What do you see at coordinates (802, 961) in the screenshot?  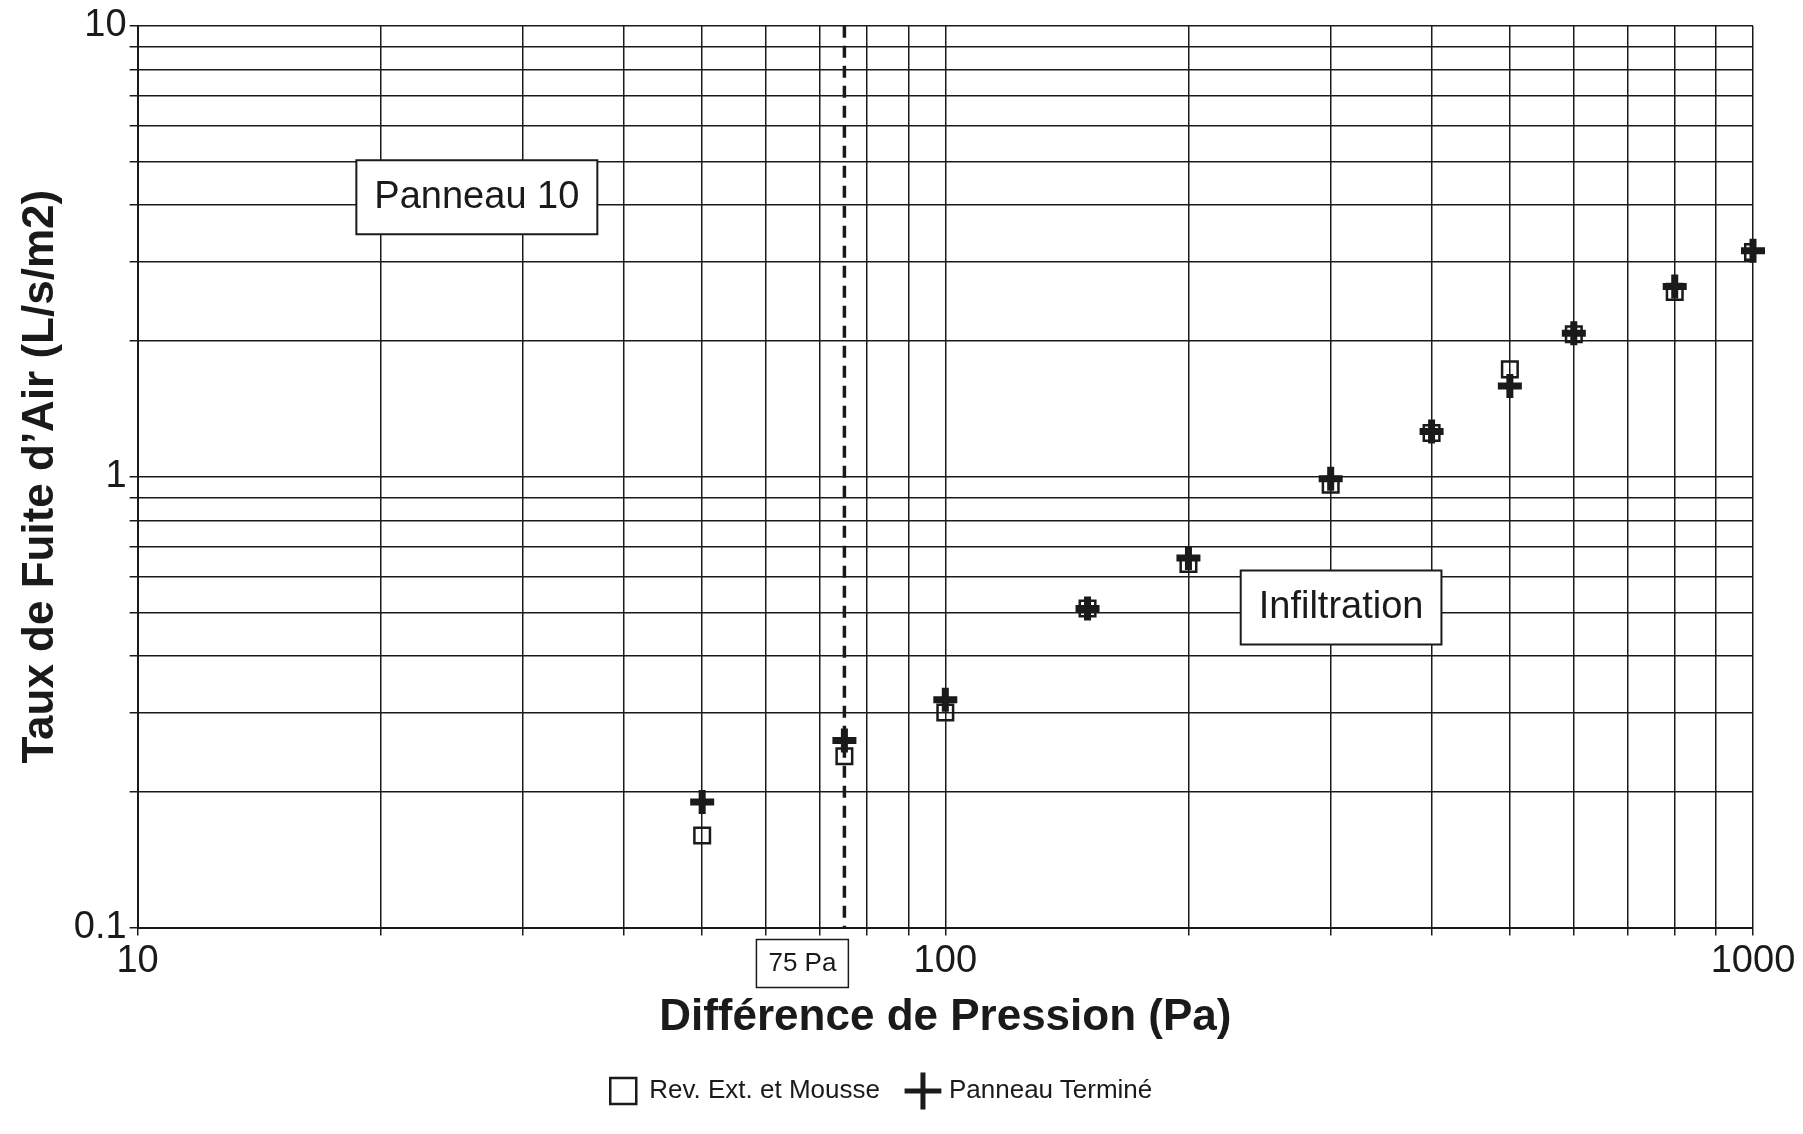 I see `ref-line-label: 75 Pa` at bounding box center [802, 961].